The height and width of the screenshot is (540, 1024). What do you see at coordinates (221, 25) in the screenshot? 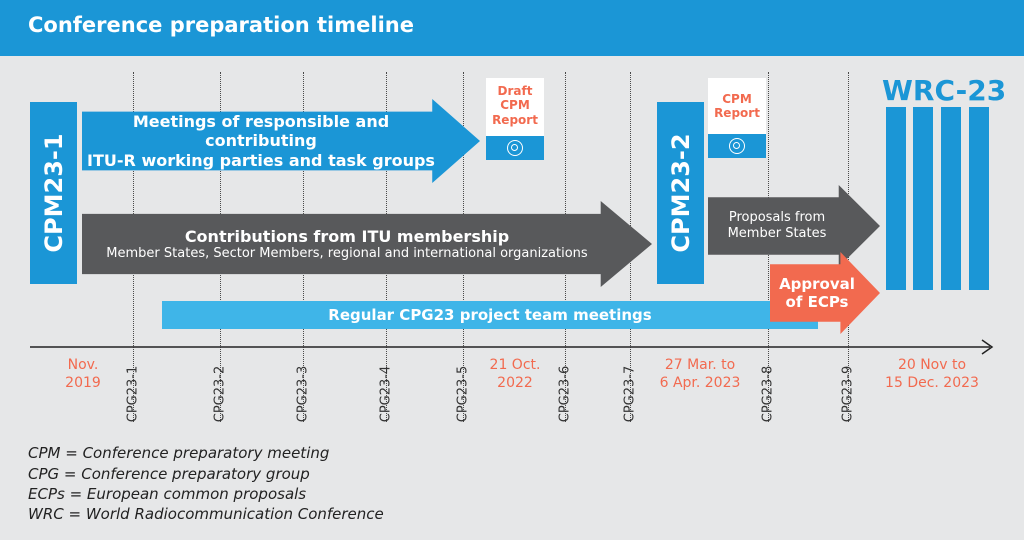
I see `page-title: Conference preparation timeline` at bounding box center [221, 25].